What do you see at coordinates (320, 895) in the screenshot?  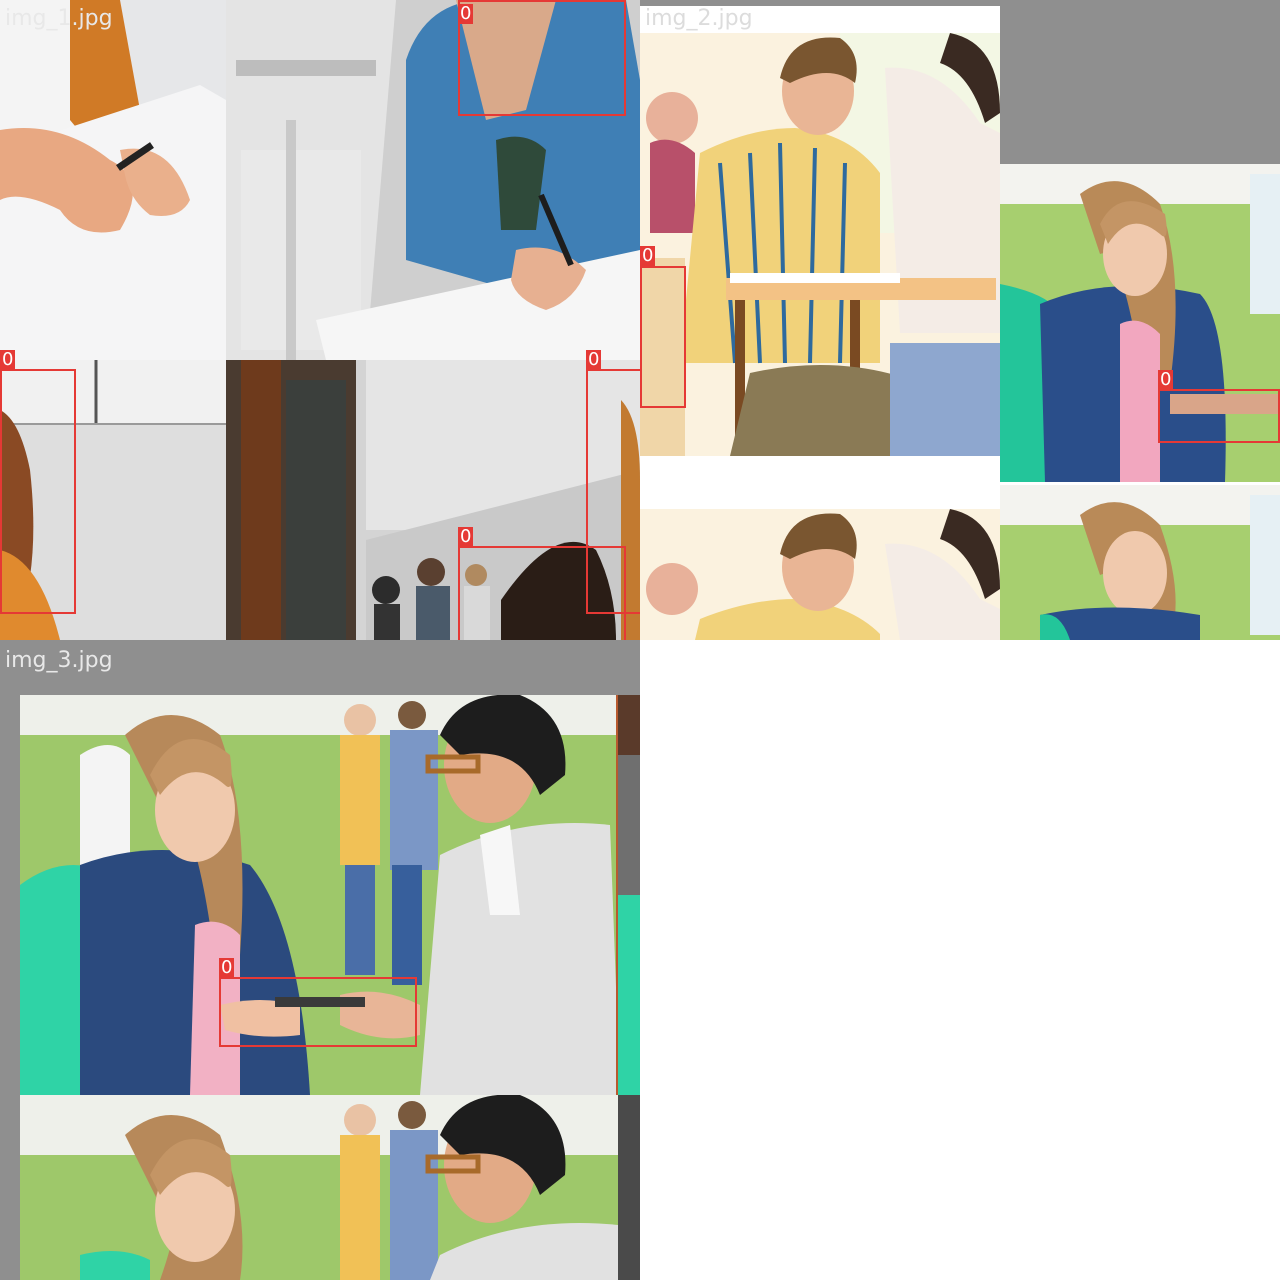 I see `photo-girl-and-man-exchange` at bounding box center [320, 895].